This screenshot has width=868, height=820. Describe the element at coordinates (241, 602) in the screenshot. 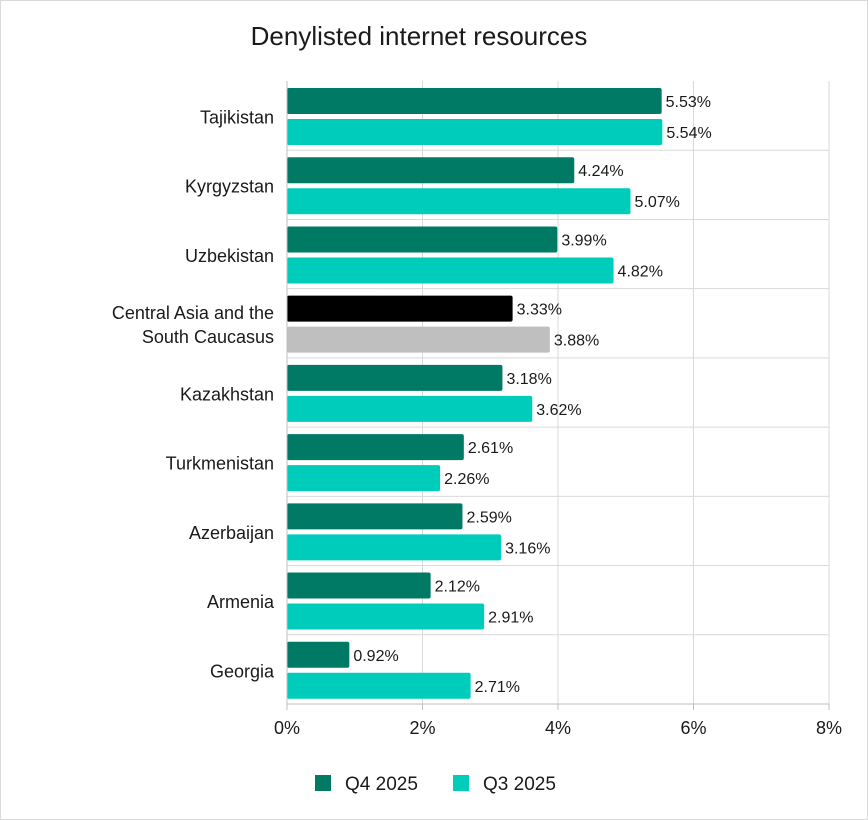

I see `category-label: Armenia` at that location.